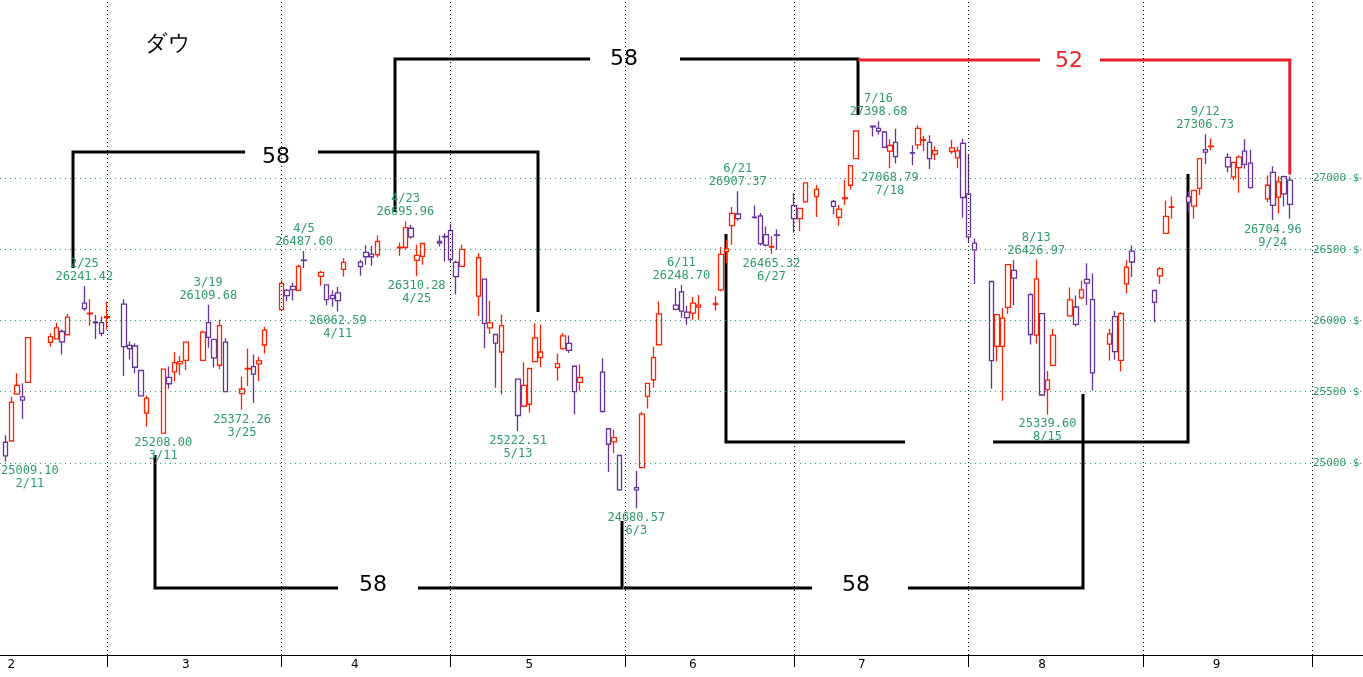 The image size is (1363, 677). What do you see at coordinates (737, 175) in the screenshot?
I see `annotation: 6/21 26907.37` at bounding box center [737, 175].